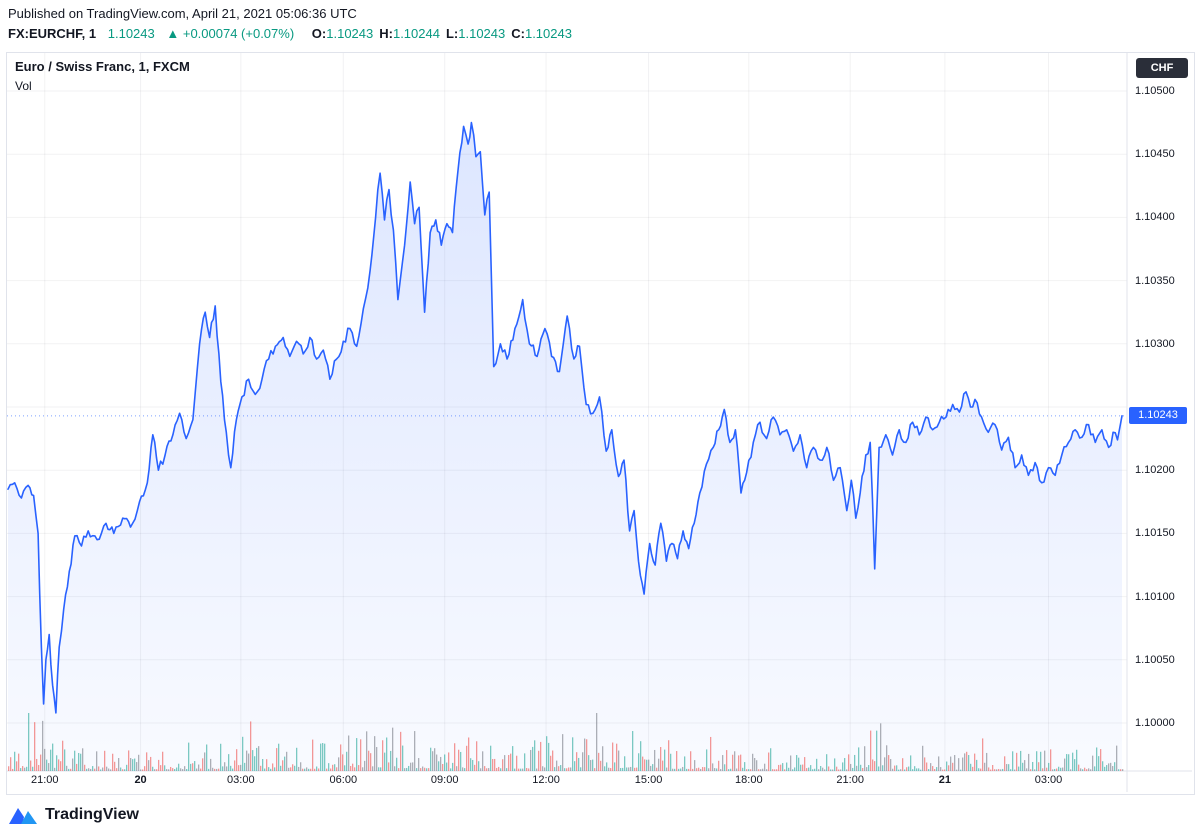 This screenshot has height=840, width=1200. I want to click on time-axis-label: 09:00, so click(444, 780).